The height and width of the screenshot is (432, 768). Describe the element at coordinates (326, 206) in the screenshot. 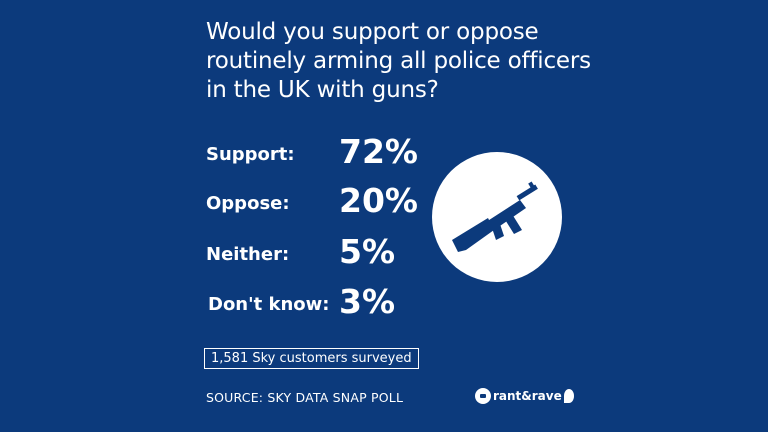

I see `result-row-oppose: Oppose: 20%` at that location.